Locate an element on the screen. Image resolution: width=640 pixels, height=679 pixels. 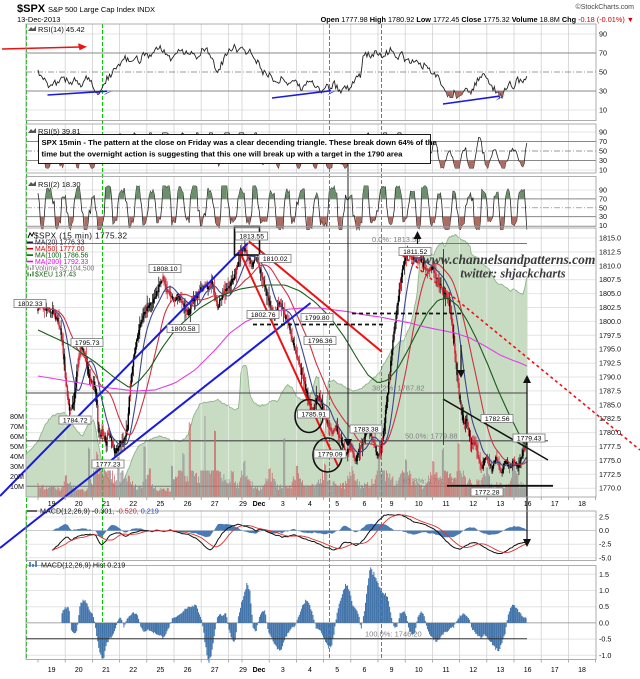
svg-text: 13-Dec-2013 is located at coordinates (38, 19).